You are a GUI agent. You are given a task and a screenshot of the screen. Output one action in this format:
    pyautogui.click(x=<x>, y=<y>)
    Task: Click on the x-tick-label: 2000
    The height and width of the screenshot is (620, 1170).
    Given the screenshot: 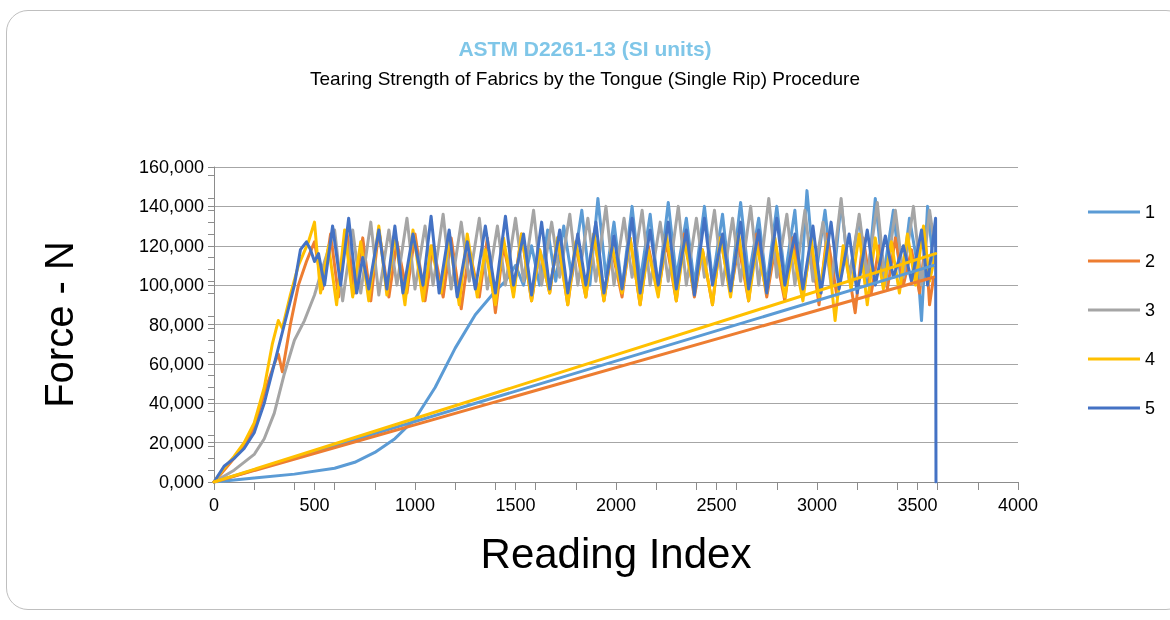 What is the action you would take?
    pyautogui.click(x=616, y=505)
    